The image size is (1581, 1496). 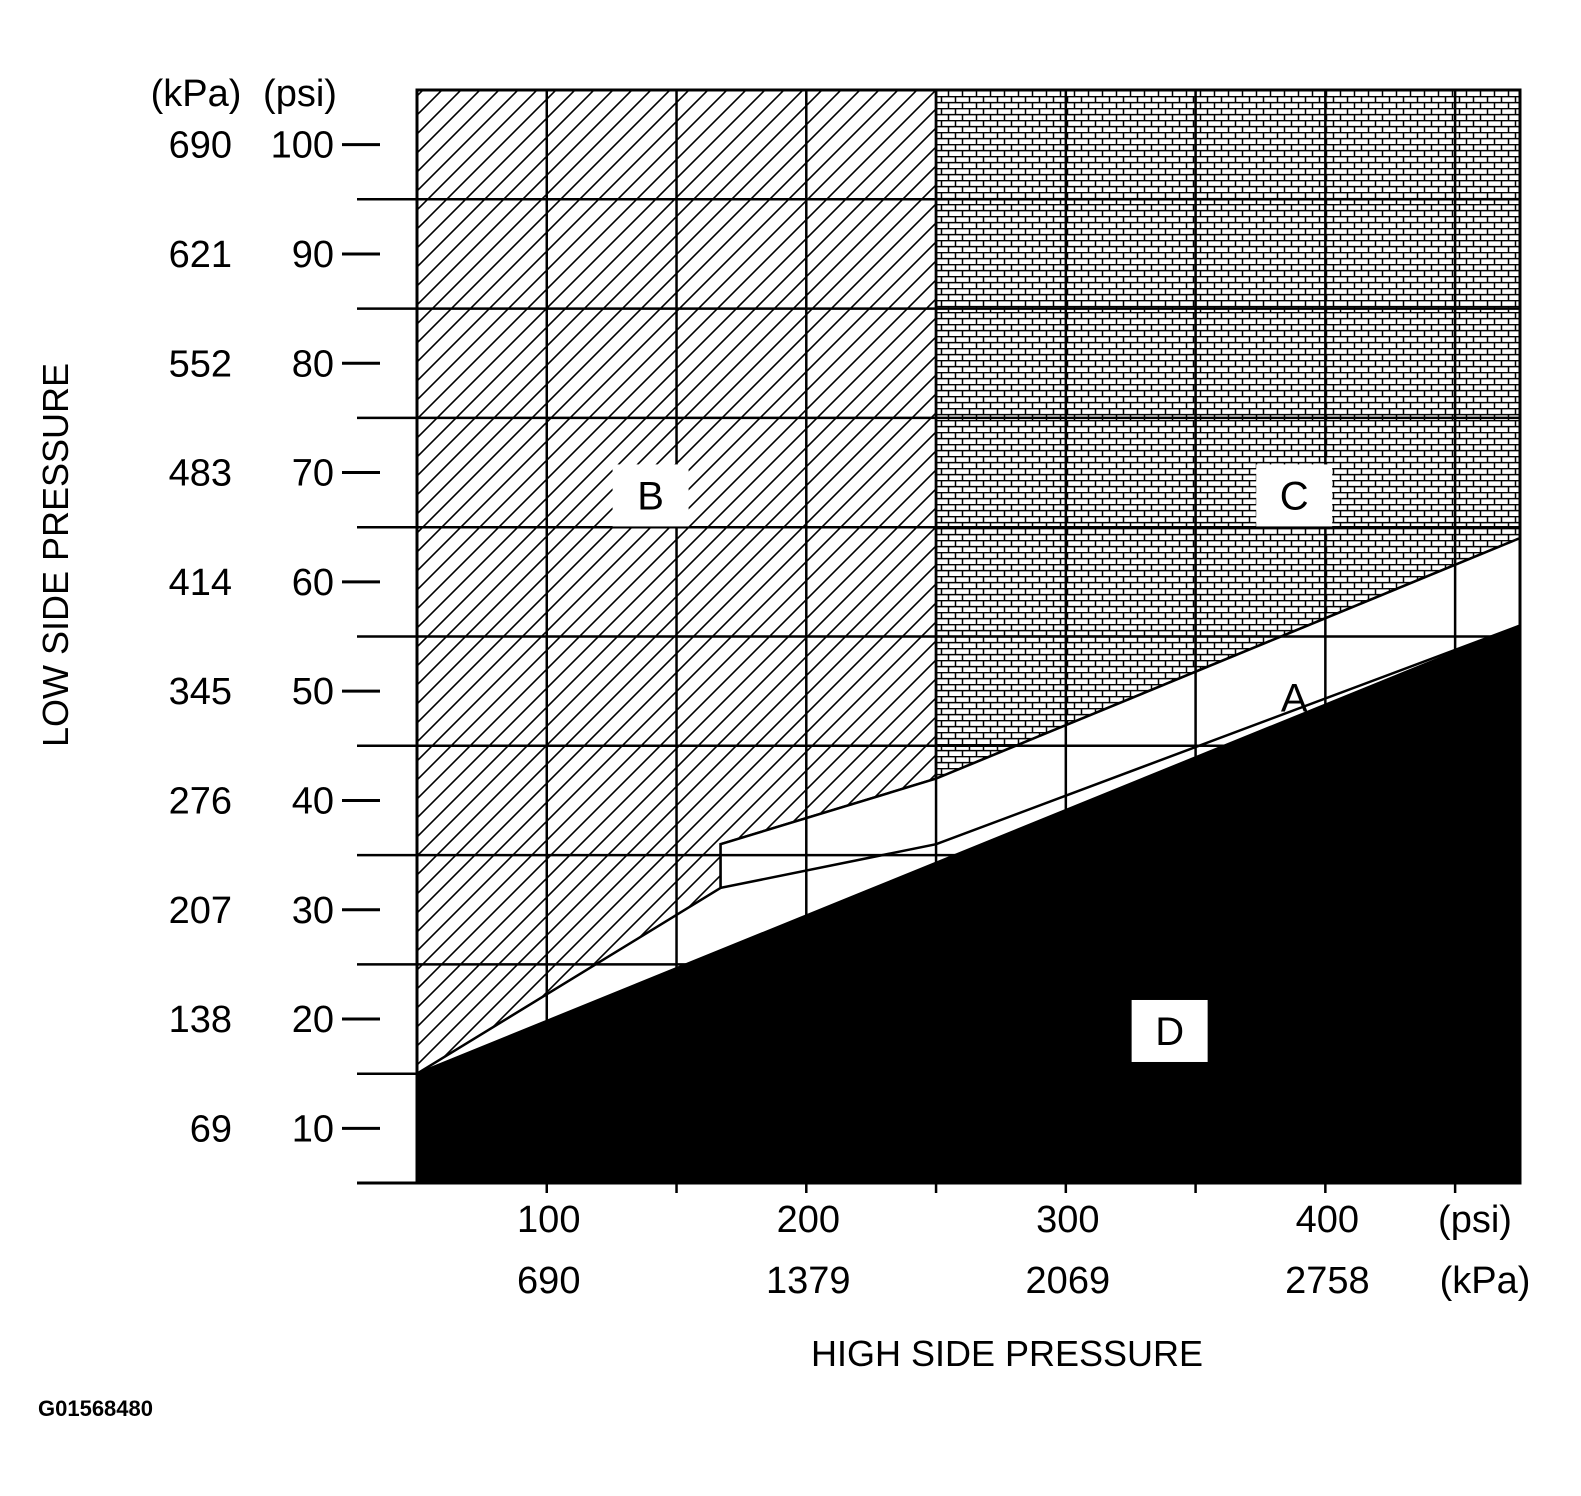 I want to click on region-label-a: A, so click(x=1294, y=699).